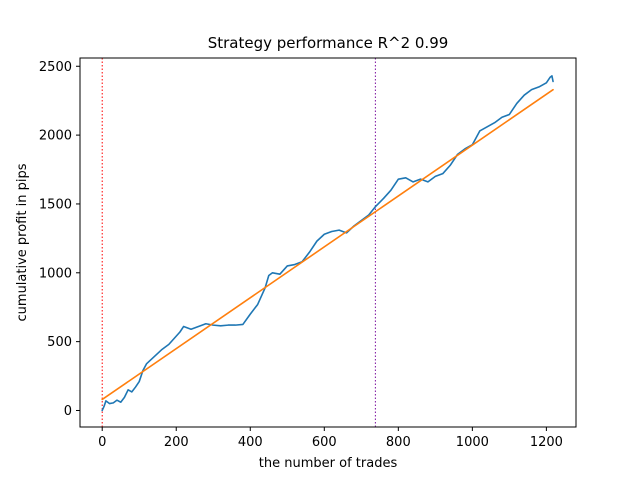  What do you see at coordinates (398, 442) in the screenshot?
I see `x-tick-label: 800` at bounding box center [398, 442].